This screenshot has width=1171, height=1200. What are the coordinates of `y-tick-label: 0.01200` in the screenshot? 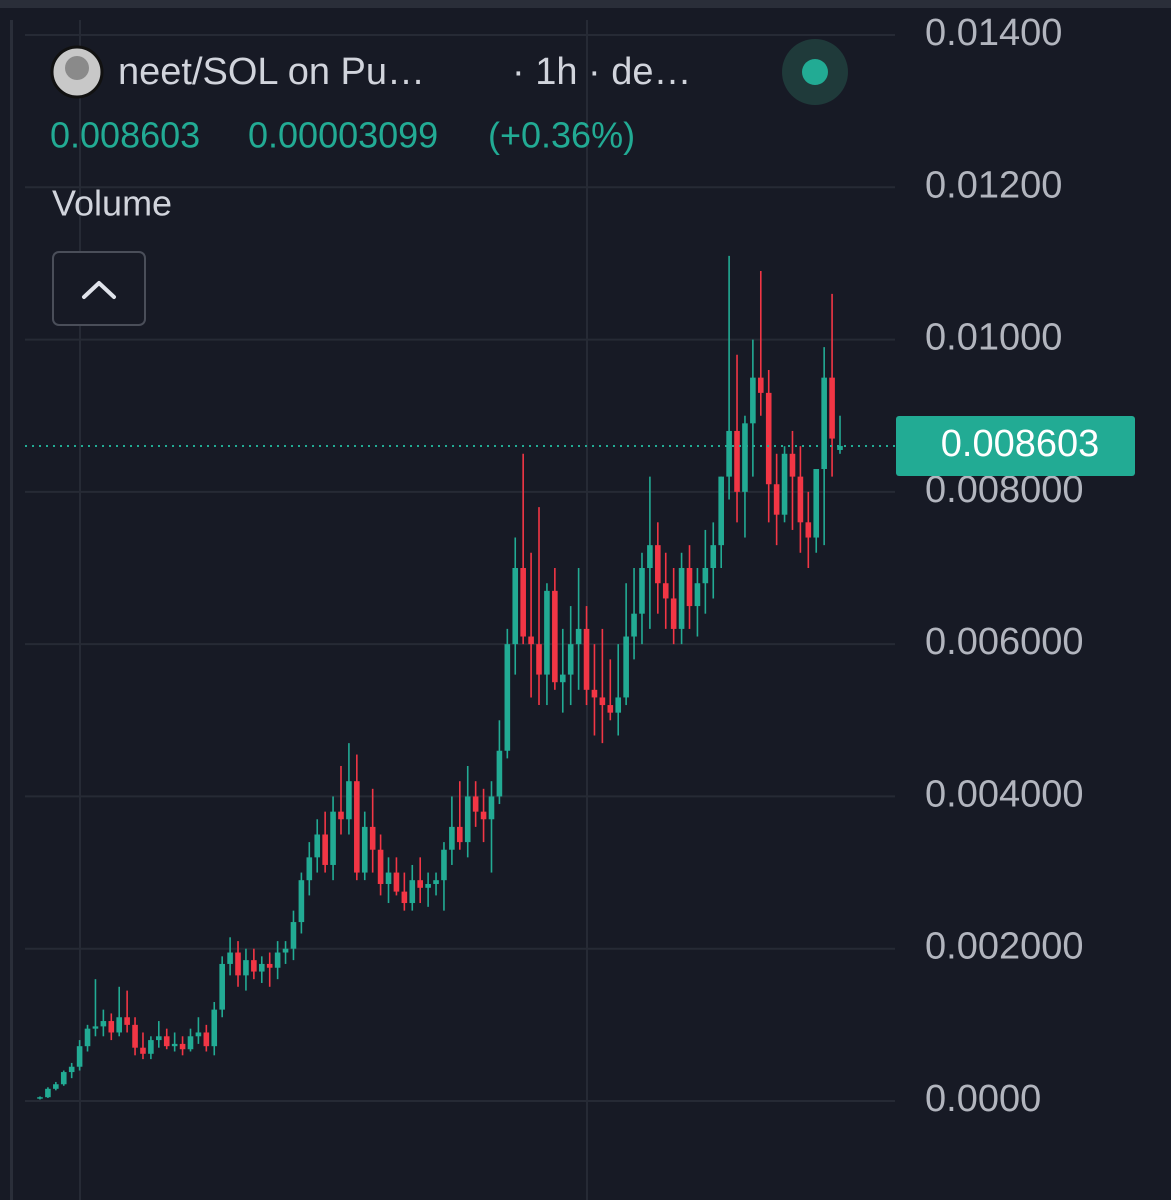 It's located at (993, 185).